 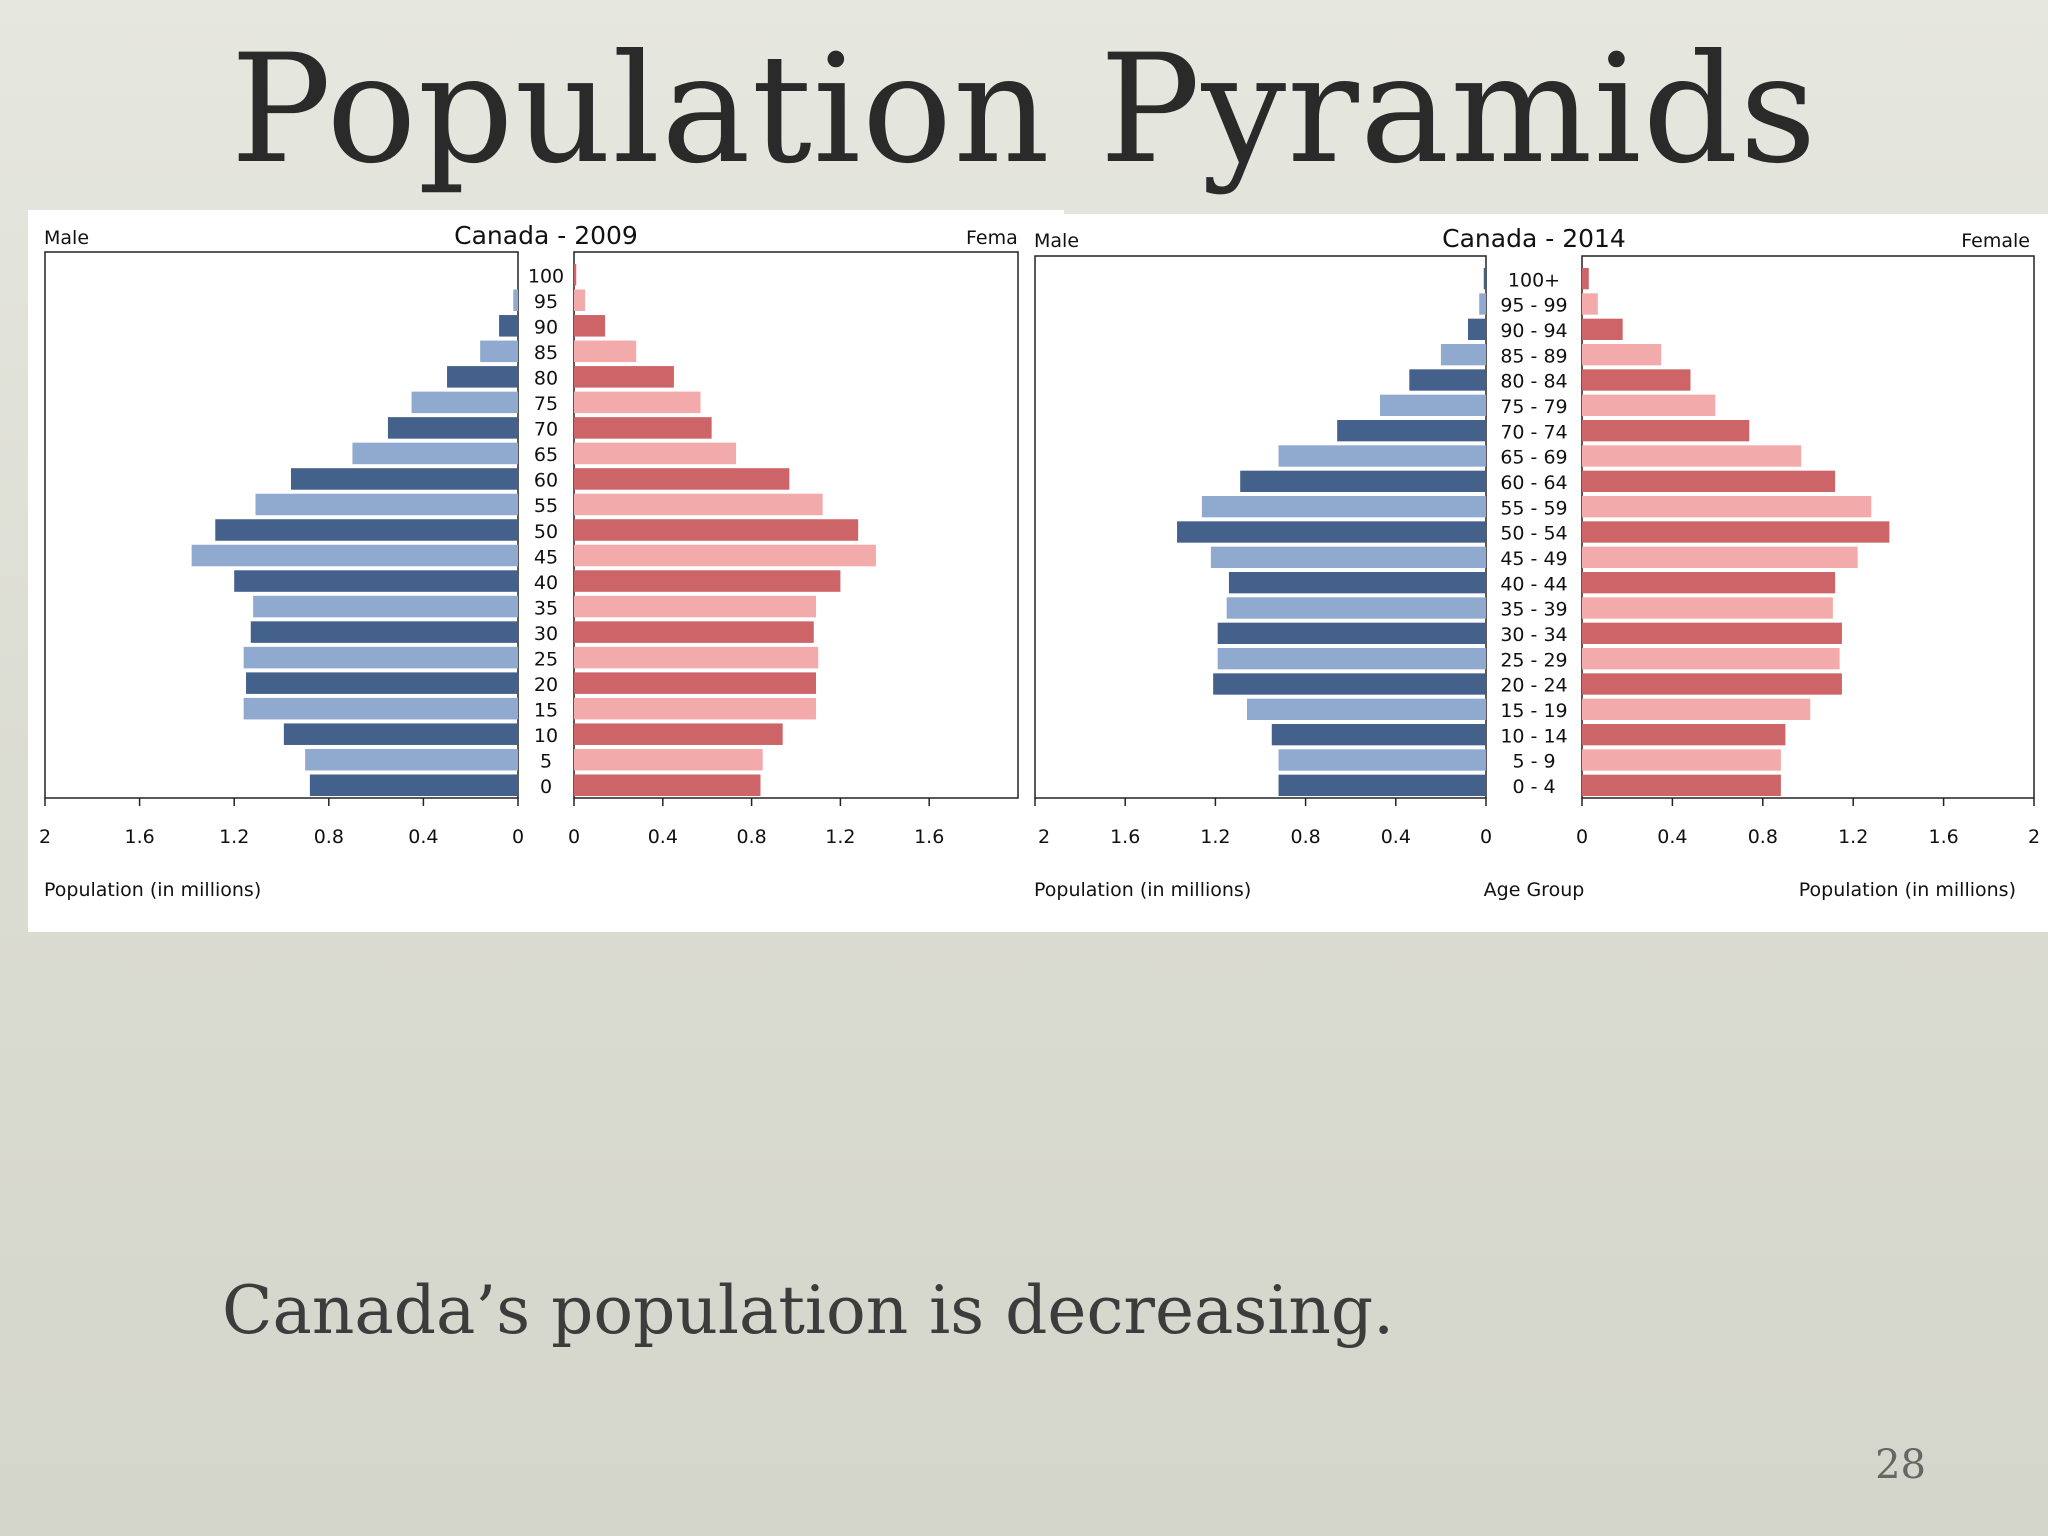 What do you see at coordinates (1533, 635) in the screenshot?
I see `age-group-label: 30 - 34` at bounding box center [1533, 635].